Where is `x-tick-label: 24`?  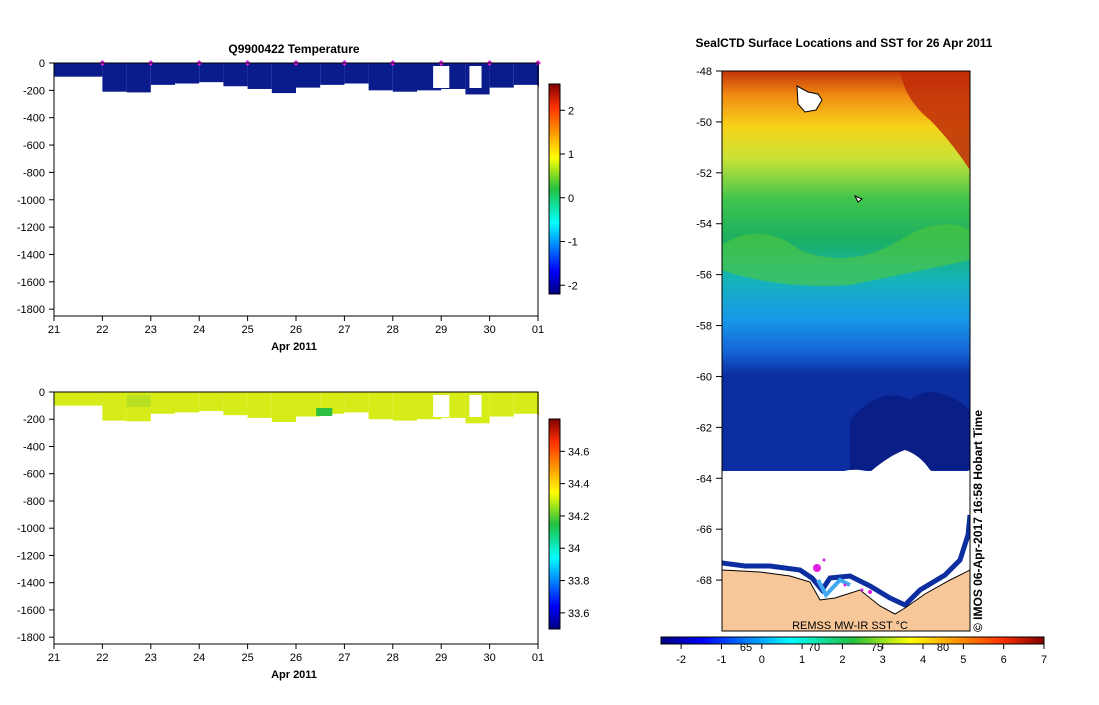
x-tick-label: 24 is located at coordinates (199, 658).